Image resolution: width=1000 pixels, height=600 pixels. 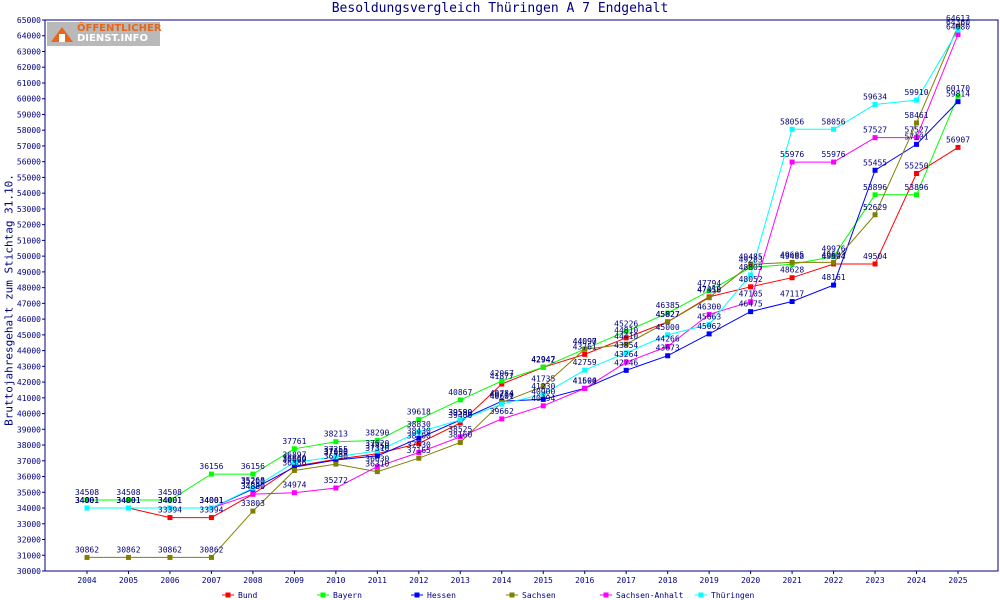 I want to click on data-label: 40900, so click(x=543, y=391).